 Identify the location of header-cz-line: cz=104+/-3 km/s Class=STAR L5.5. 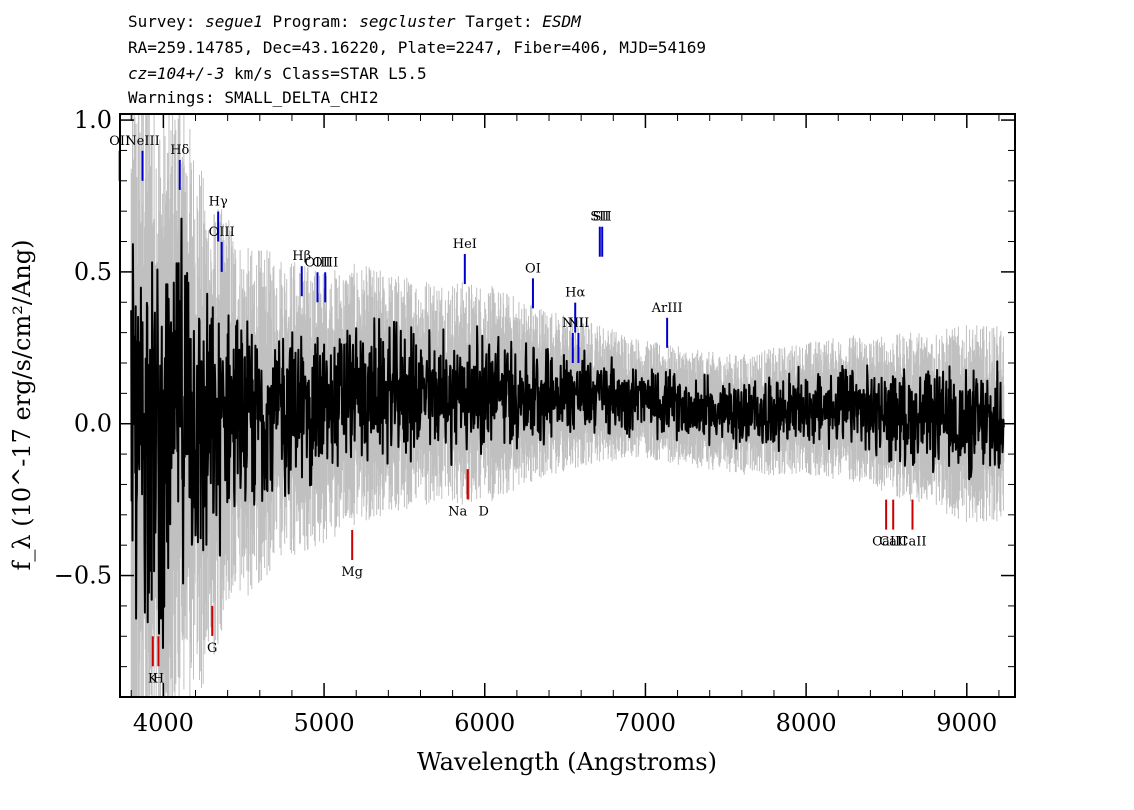
(277, 73).